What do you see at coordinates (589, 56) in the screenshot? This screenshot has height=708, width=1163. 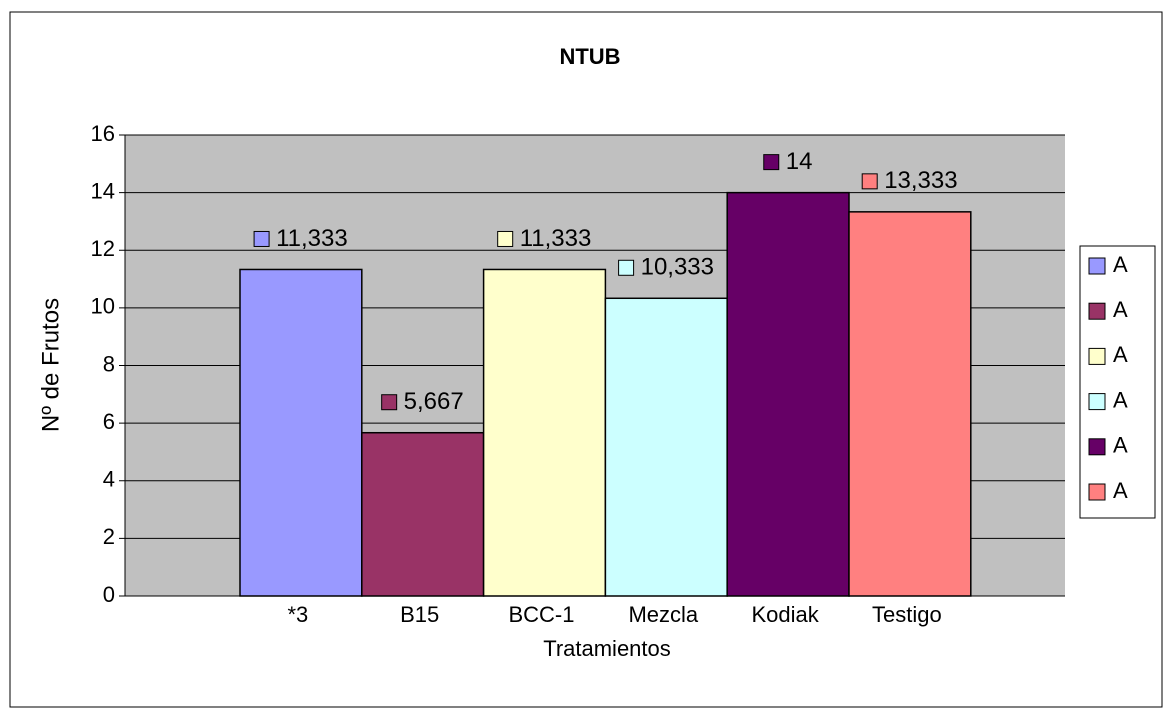 I see `chart-title: NTUB` at bounding box center [589, 56].